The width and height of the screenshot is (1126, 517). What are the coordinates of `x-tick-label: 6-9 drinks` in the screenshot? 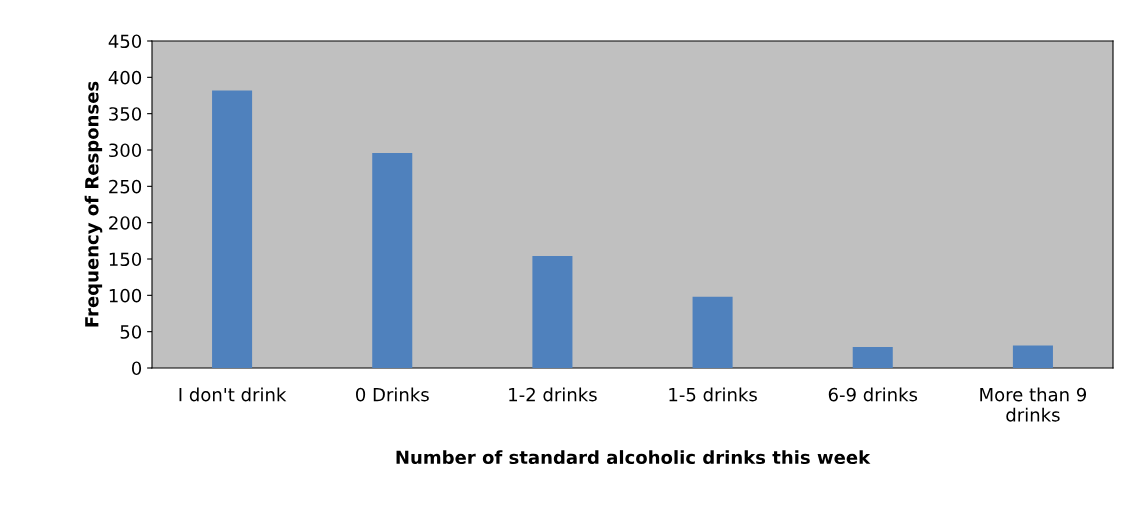 It's located at (873, 394).